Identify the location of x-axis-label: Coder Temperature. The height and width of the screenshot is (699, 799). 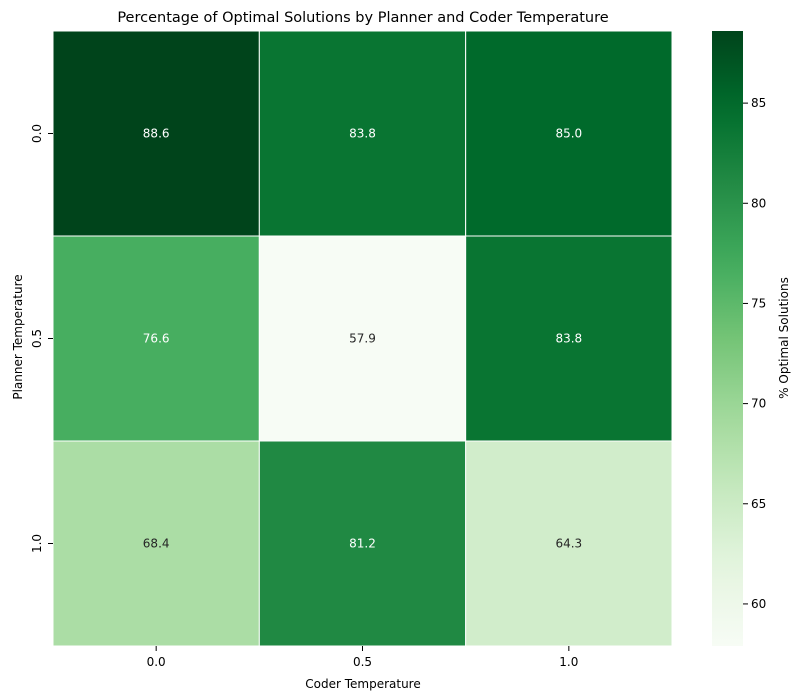
(362, 684).